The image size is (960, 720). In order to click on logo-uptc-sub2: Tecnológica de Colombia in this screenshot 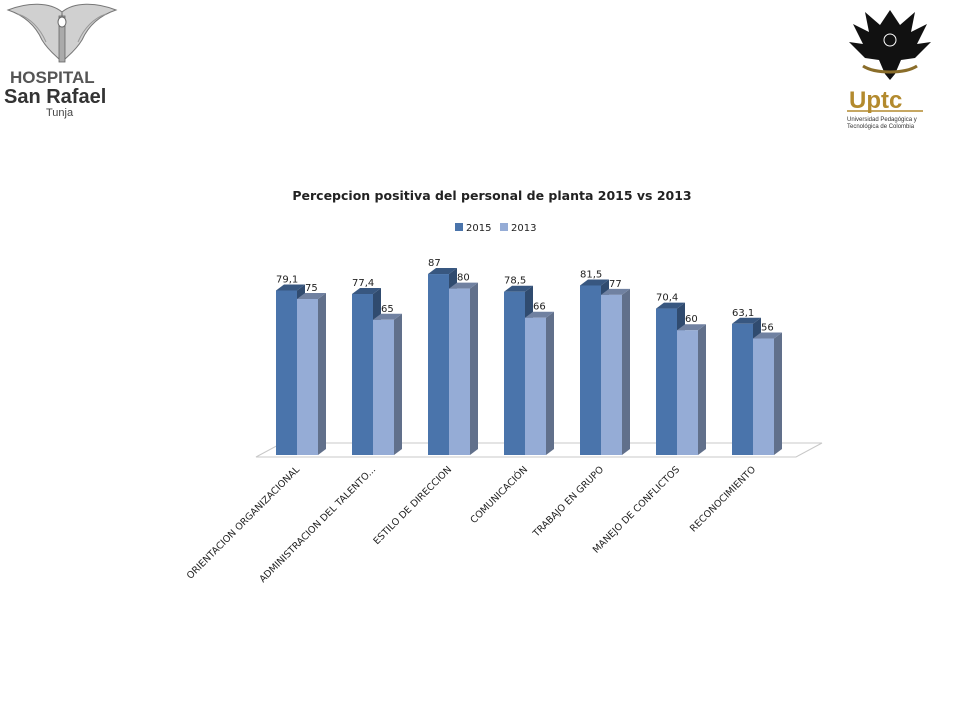, I will do `click(881, 127)`.